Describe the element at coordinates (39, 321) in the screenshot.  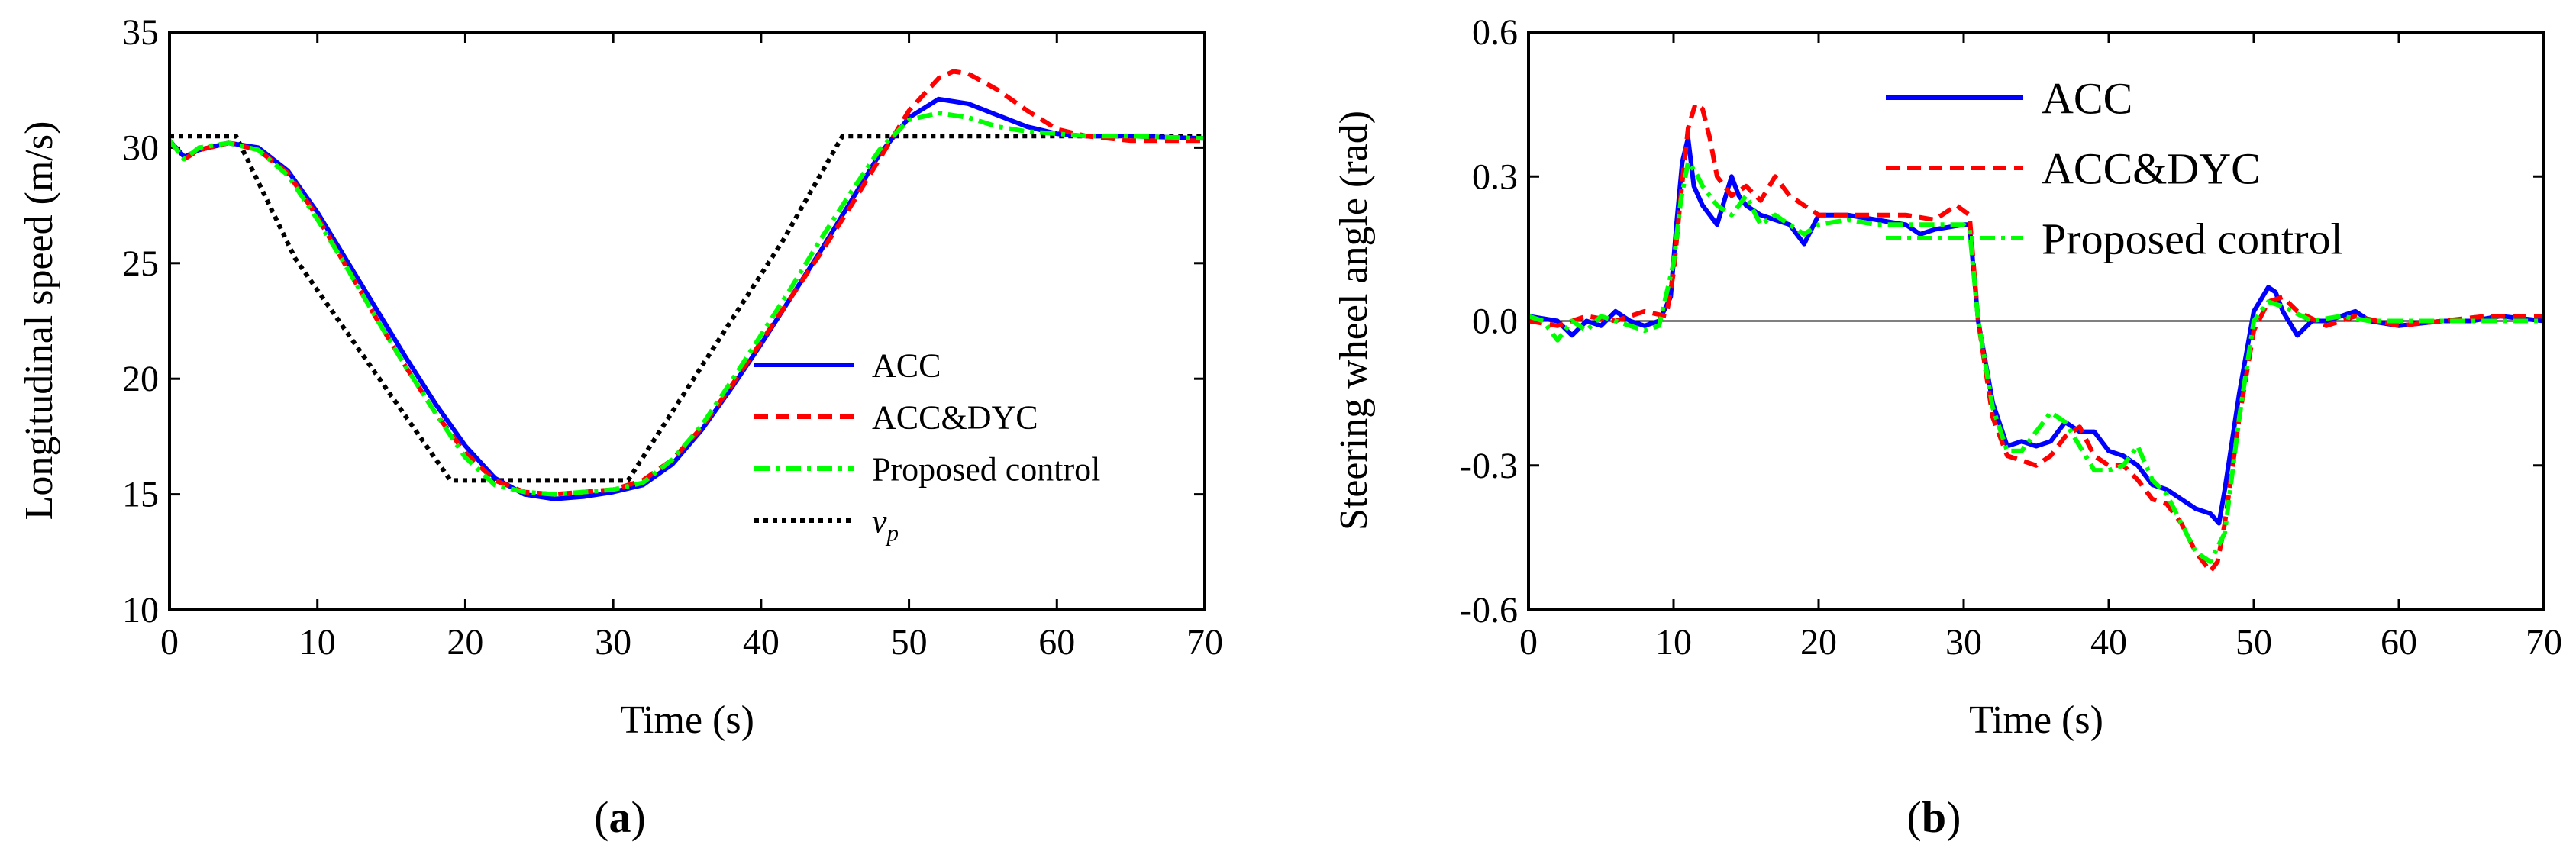
I see `chart-a-y-axis-label: Longitudinal speed (m/s)` at that location.